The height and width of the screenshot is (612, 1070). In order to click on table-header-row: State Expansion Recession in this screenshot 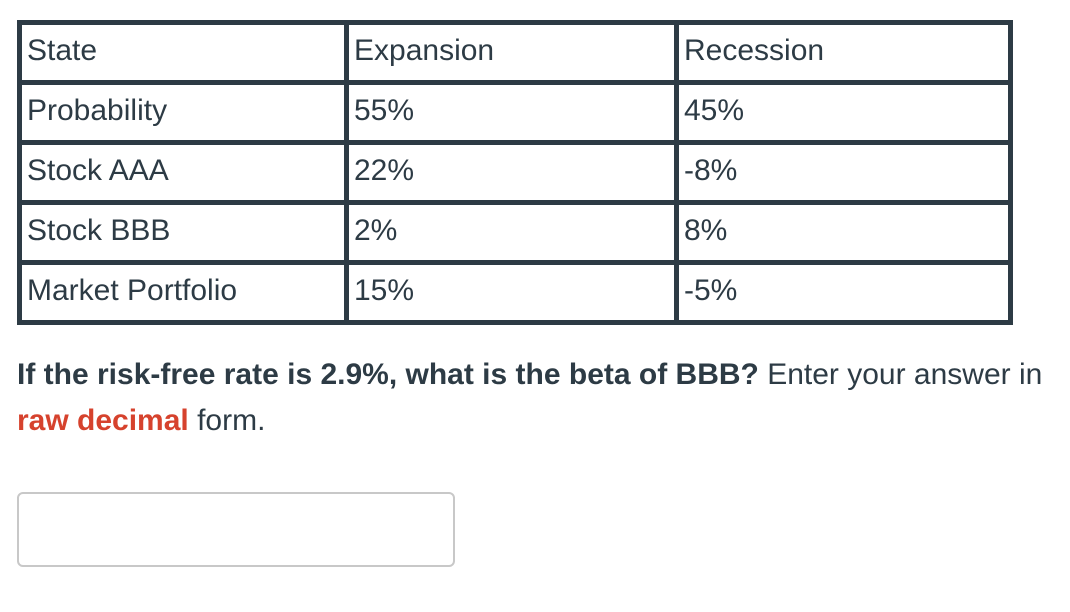, I will do `click(515, 52)`.